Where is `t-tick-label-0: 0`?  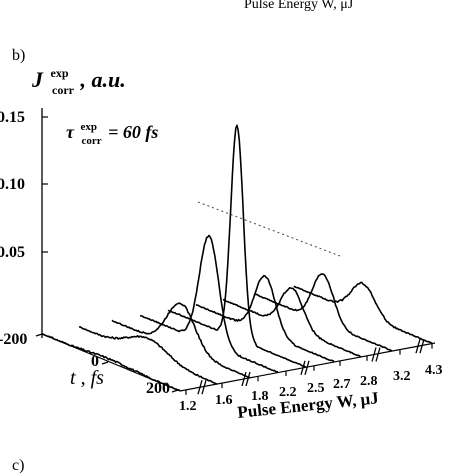 t-tick-label-0: 0 is located at coordinates (95, 361).